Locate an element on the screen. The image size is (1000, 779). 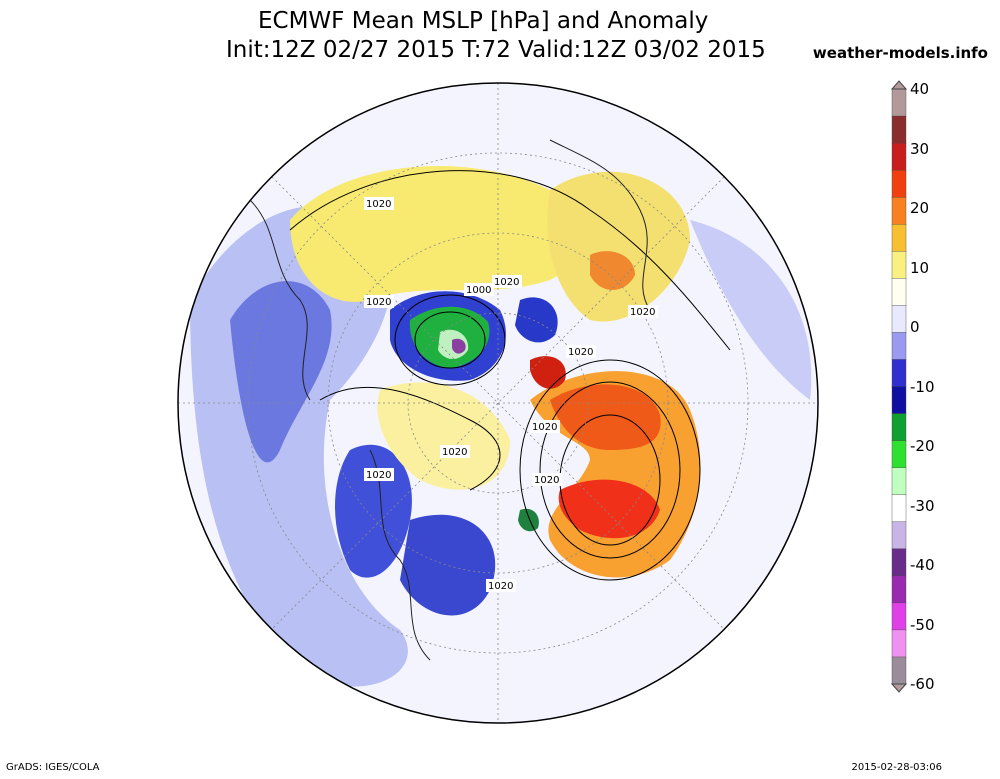
colorbar-labels: 40 30 20 10 0 -10 -20 -30 -40 -50 -60 is located at coordinates (922, 386).